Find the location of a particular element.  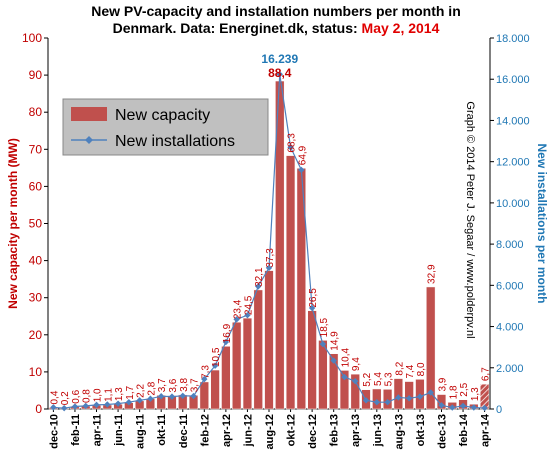

left-tick-label: 20 is located at coordinates (36, 335).